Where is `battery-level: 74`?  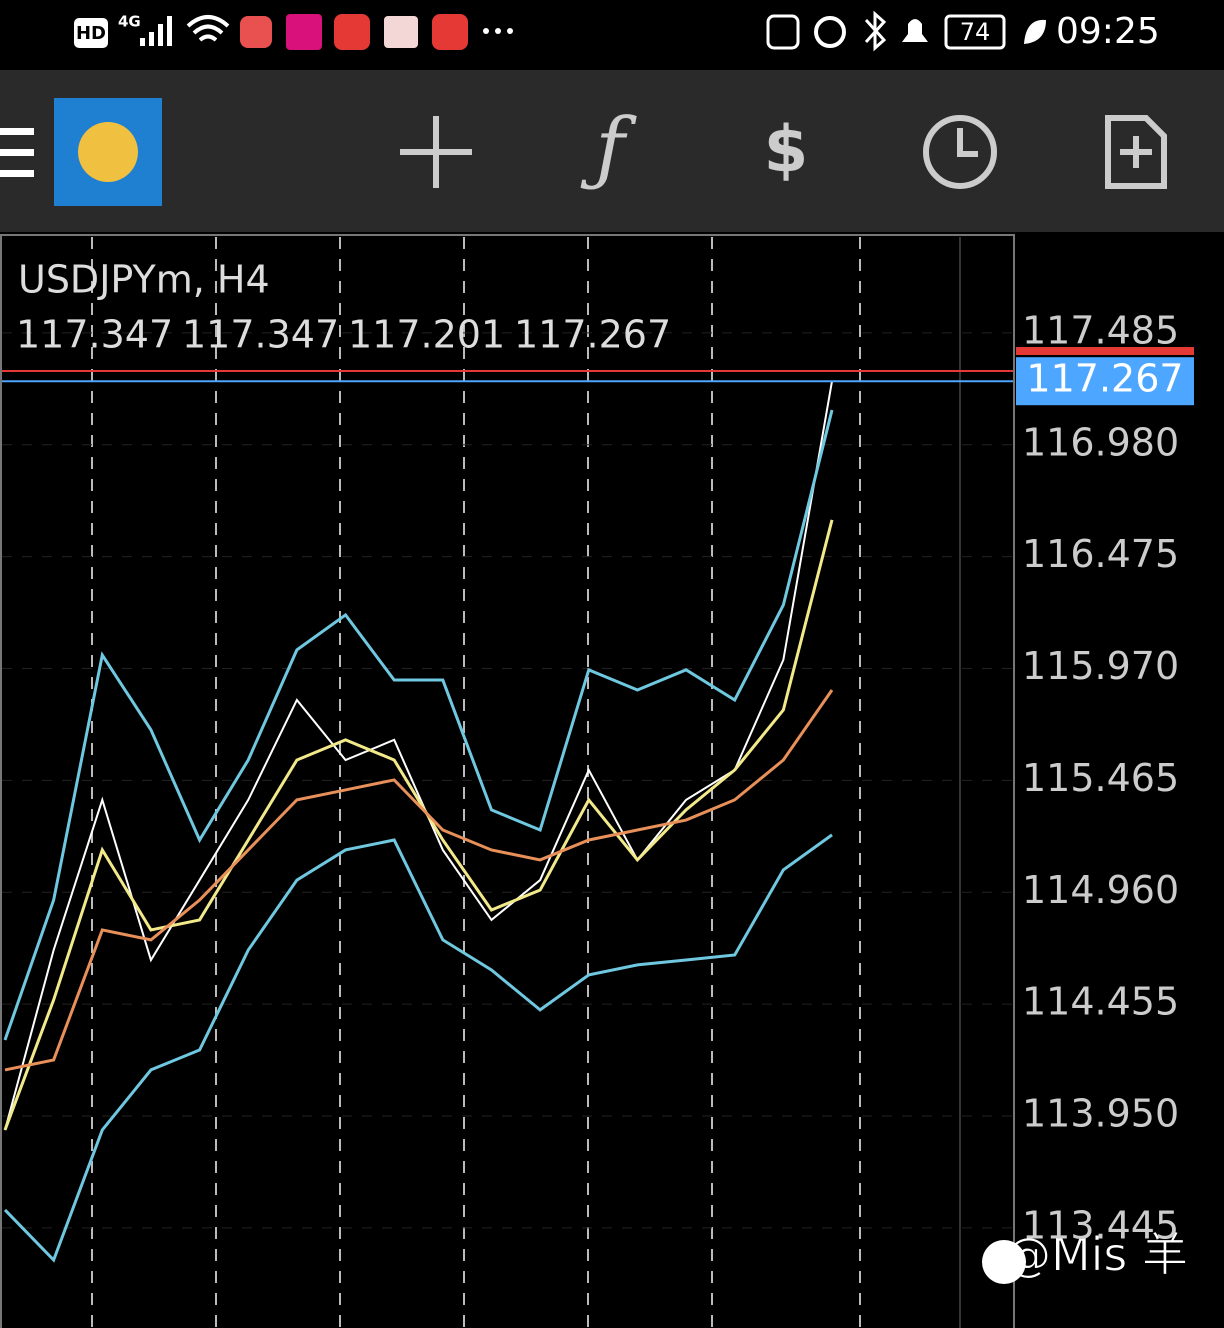
battery-level: 74 is located at coordinates (975, 32).